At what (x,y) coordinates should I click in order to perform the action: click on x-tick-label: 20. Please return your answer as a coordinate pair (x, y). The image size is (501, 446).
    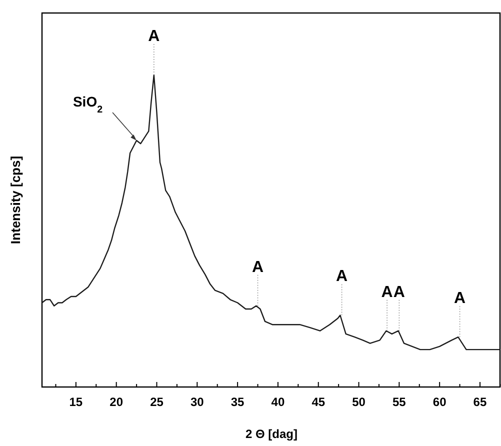
    Looking at the image, I should click on (117, 402).